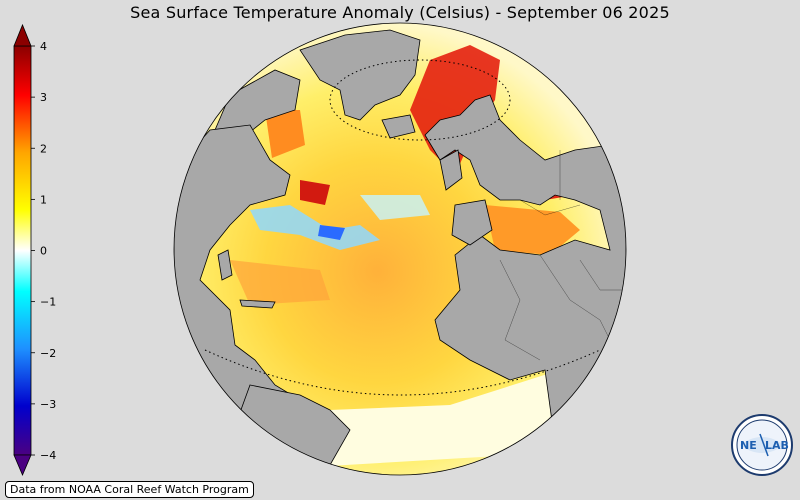  What do you see at coordinates (34, 250) in the screenshot?
I see `colorbar: 4 3 2 1 0 −1 −2 −3 −4` at bounding box center [34, 250].